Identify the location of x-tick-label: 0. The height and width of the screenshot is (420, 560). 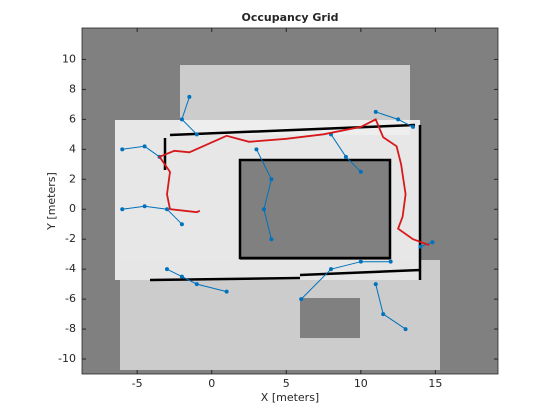
(211, 383).